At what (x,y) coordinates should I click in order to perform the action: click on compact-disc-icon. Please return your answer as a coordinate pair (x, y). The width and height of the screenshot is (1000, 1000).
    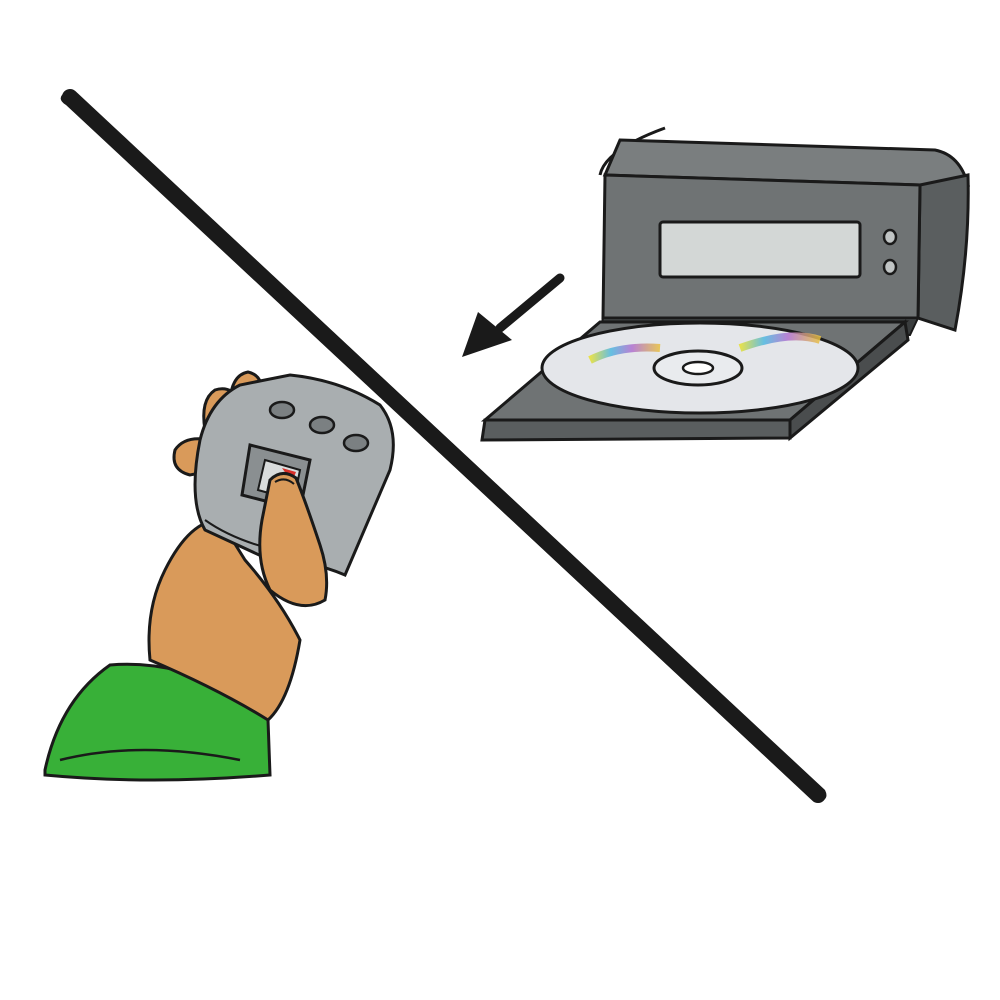
    Looking at the image, I should click on (700, 368).